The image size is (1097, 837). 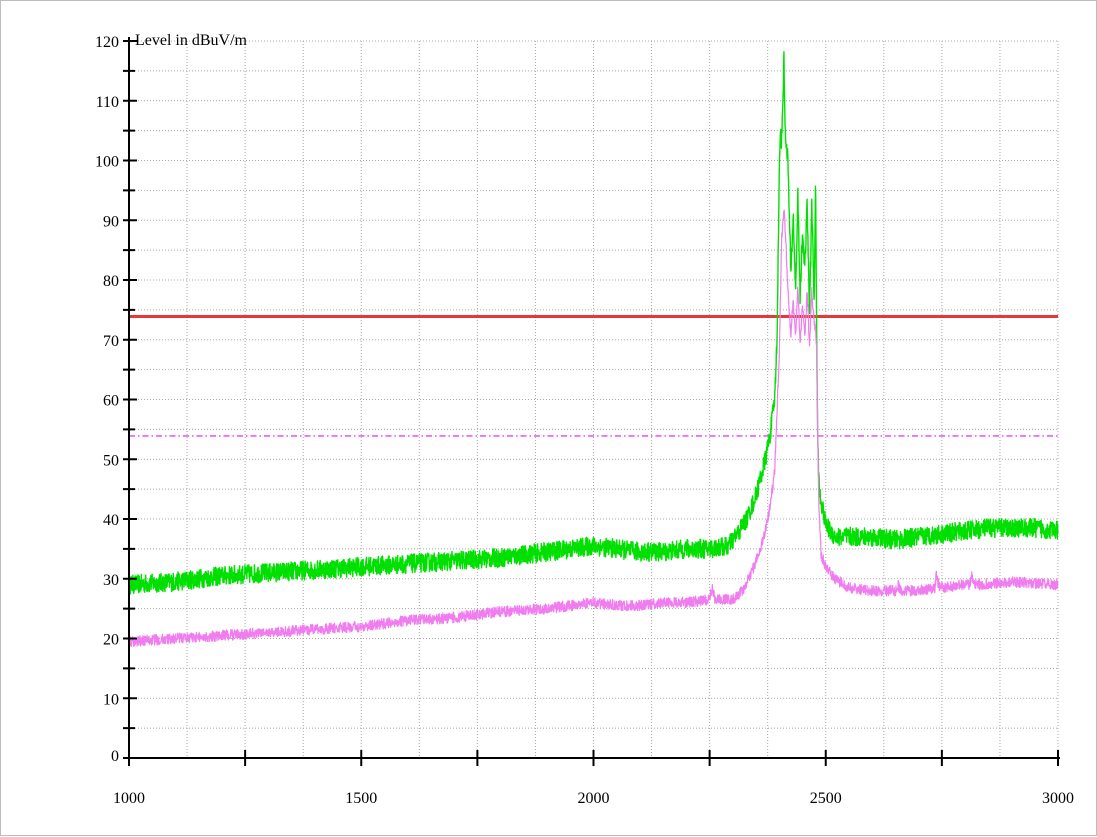 What do you see at coordinates (111, 699) in the screenshot?
I see `y-tick-label: 10` at bounding box center [111, 699].